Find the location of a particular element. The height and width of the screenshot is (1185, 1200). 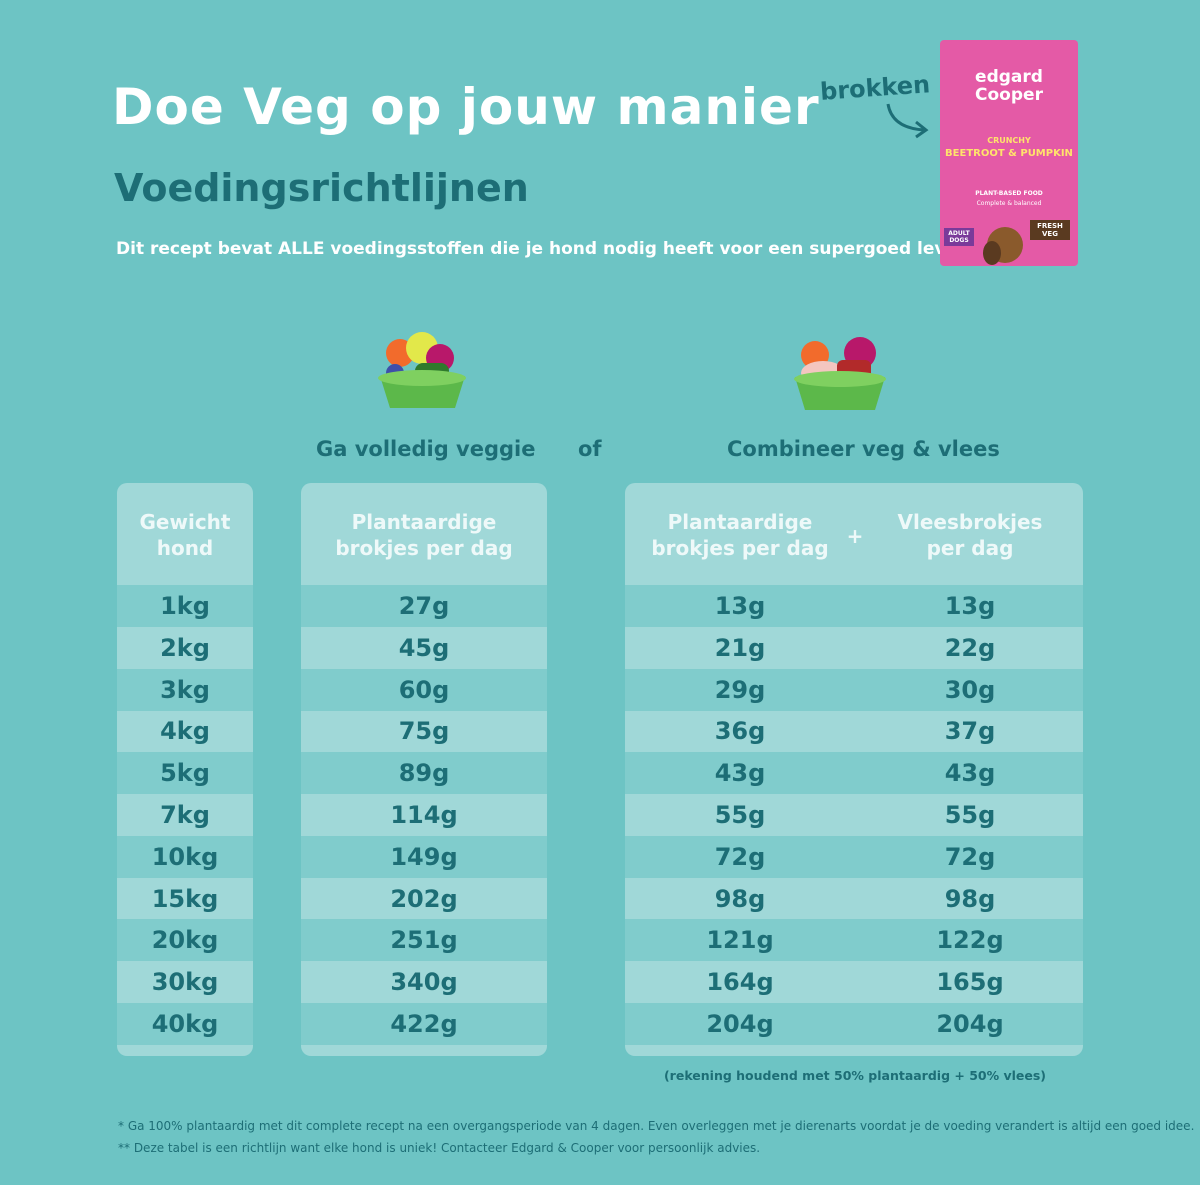

table-row: 20kg is located at coordinates (185, 940).